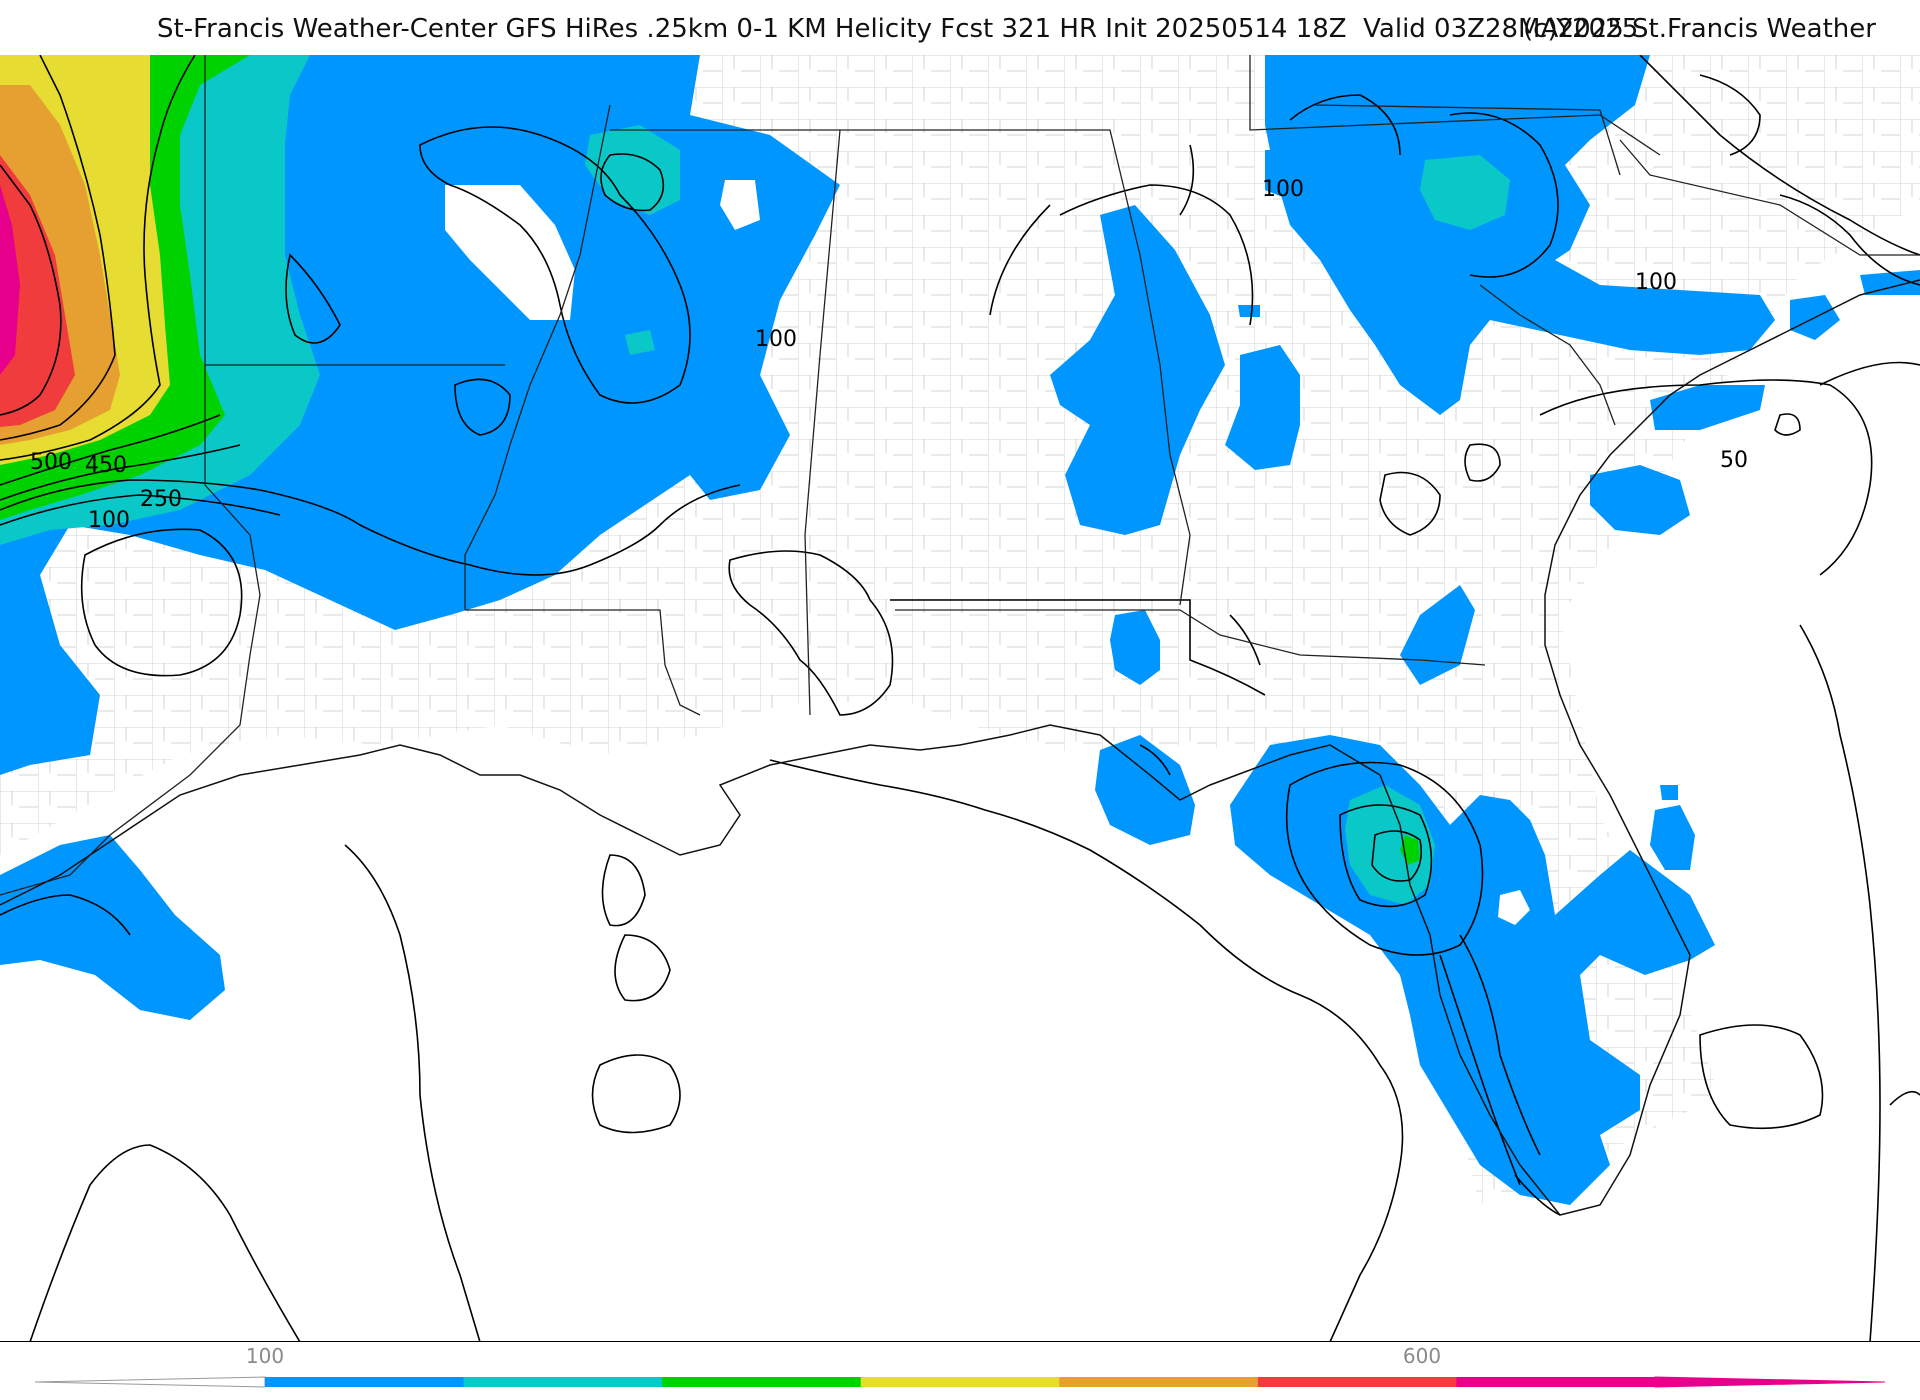 Image resolution: width=1920 pixels, height=1400 pixels. Describe the element at coordinates (51, 462) in the screenshot. I see `contour-label-500: 500` at that location.